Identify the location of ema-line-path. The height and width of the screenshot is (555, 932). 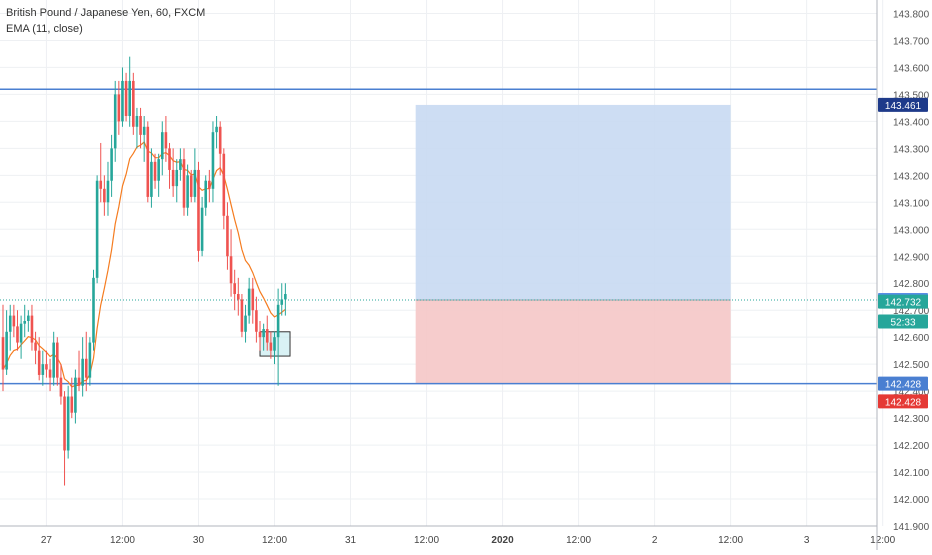
(144, 264).